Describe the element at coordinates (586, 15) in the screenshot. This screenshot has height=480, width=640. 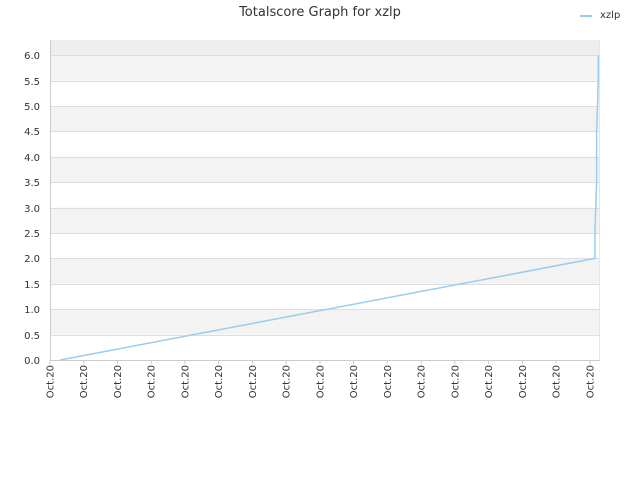
I see `legend-swatch-icon` at that location.